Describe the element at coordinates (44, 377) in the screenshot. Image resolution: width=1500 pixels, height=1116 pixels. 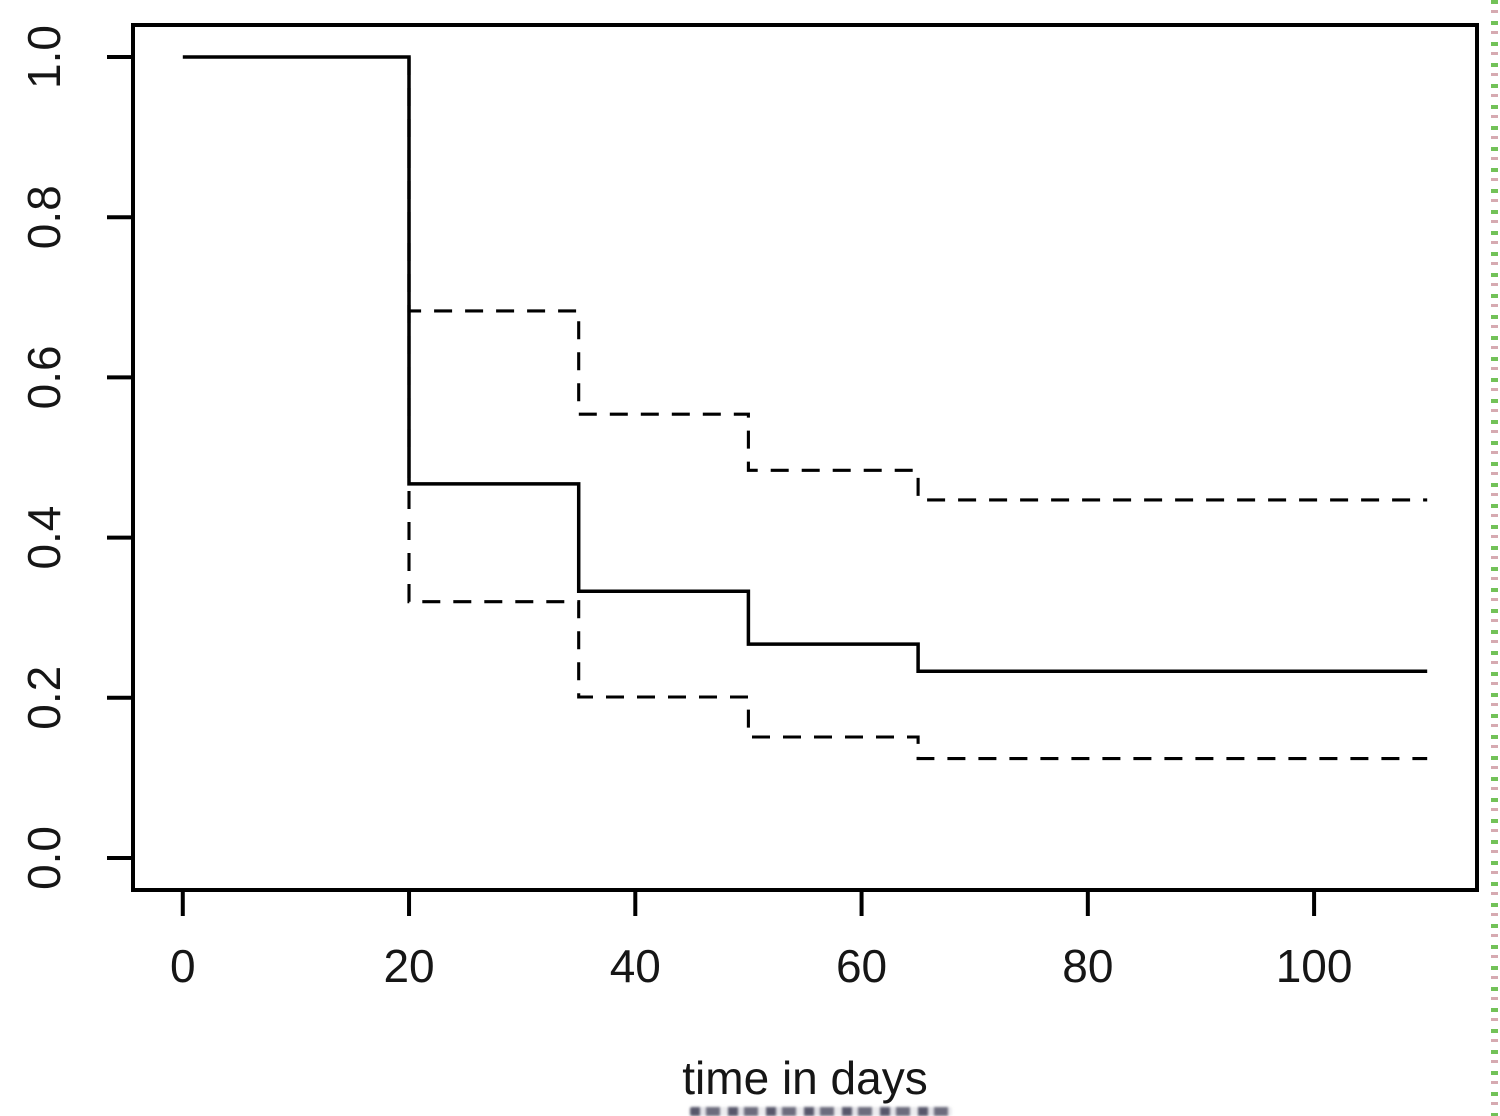
I see `y-tick-label: 0.6` at that location.